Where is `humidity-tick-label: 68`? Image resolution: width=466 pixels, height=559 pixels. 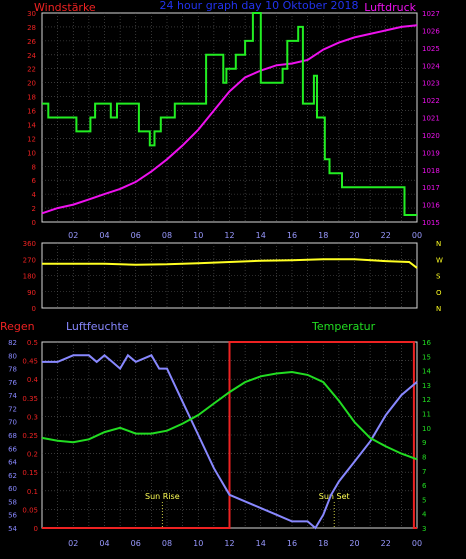
humidity-tick-label: 68 is located at coordinates (12, 436).